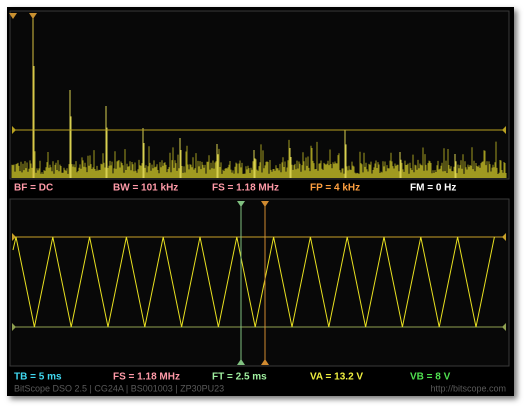 Image resolution: width=530 pixels, height=411 pixels. What do you see at coordinates (335, 188) in the screenshot?
I see `status-label: FP = 4 kHz` at bounding box center [335, 188].